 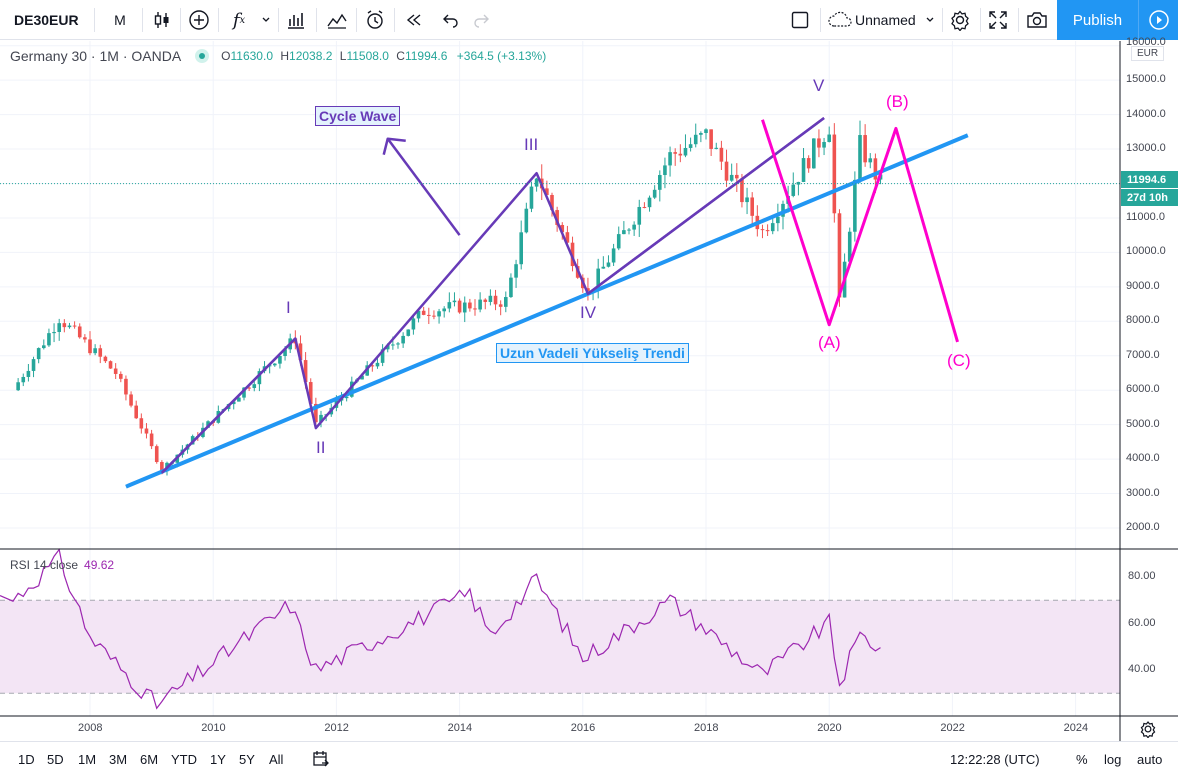 What do you see at coordinates (560, 647) in the screenshot?
I see `rsi-band` at bounding box center [560, 647].